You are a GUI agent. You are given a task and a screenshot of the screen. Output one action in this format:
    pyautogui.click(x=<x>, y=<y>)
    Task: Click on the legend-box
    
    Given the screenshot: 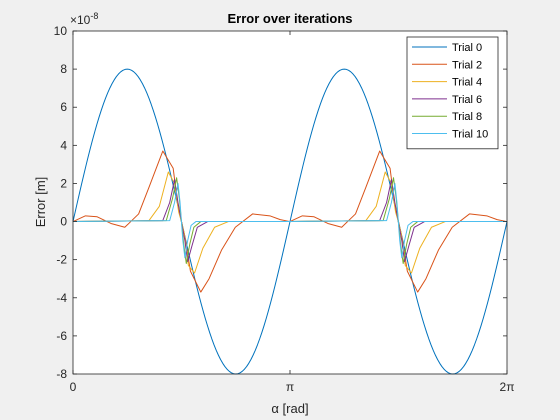 What is the action you would take?
    pyautogui.click(x=452, y=93)
    